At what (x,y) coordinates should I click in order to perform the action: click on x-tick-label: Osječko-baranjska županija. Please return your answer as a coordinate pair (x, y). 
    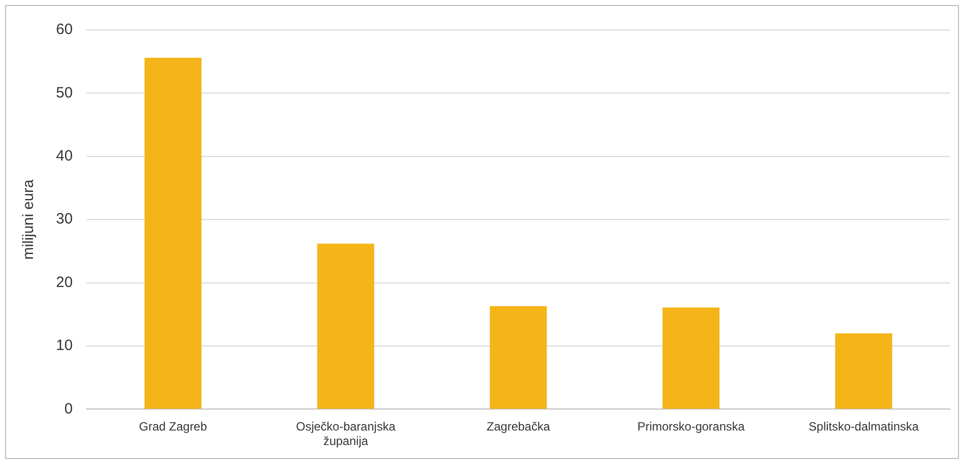
    Looking at the image, I should click on (346, 434).